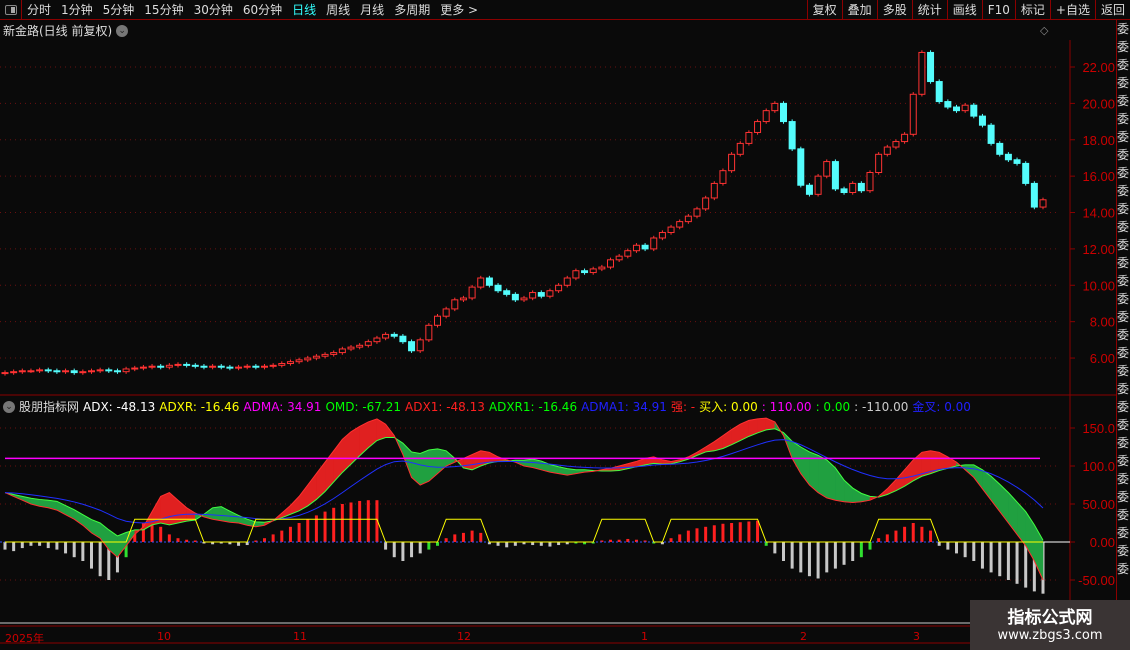 Image resolution: width=1130 pixels, height=650 pixels. Describe the element at coordinates (338, 10) in the screenshot. I see `period-tab: 周线` at that location.